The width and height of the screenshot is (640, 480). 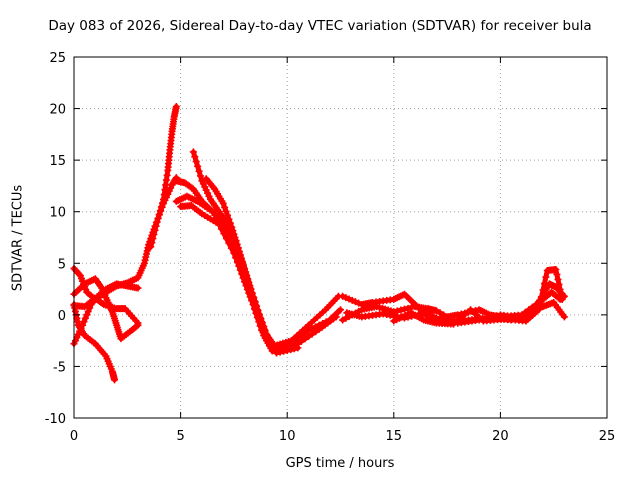 I want to click on x-axis-label: GPS time / hours, so click(x=340, y=463).